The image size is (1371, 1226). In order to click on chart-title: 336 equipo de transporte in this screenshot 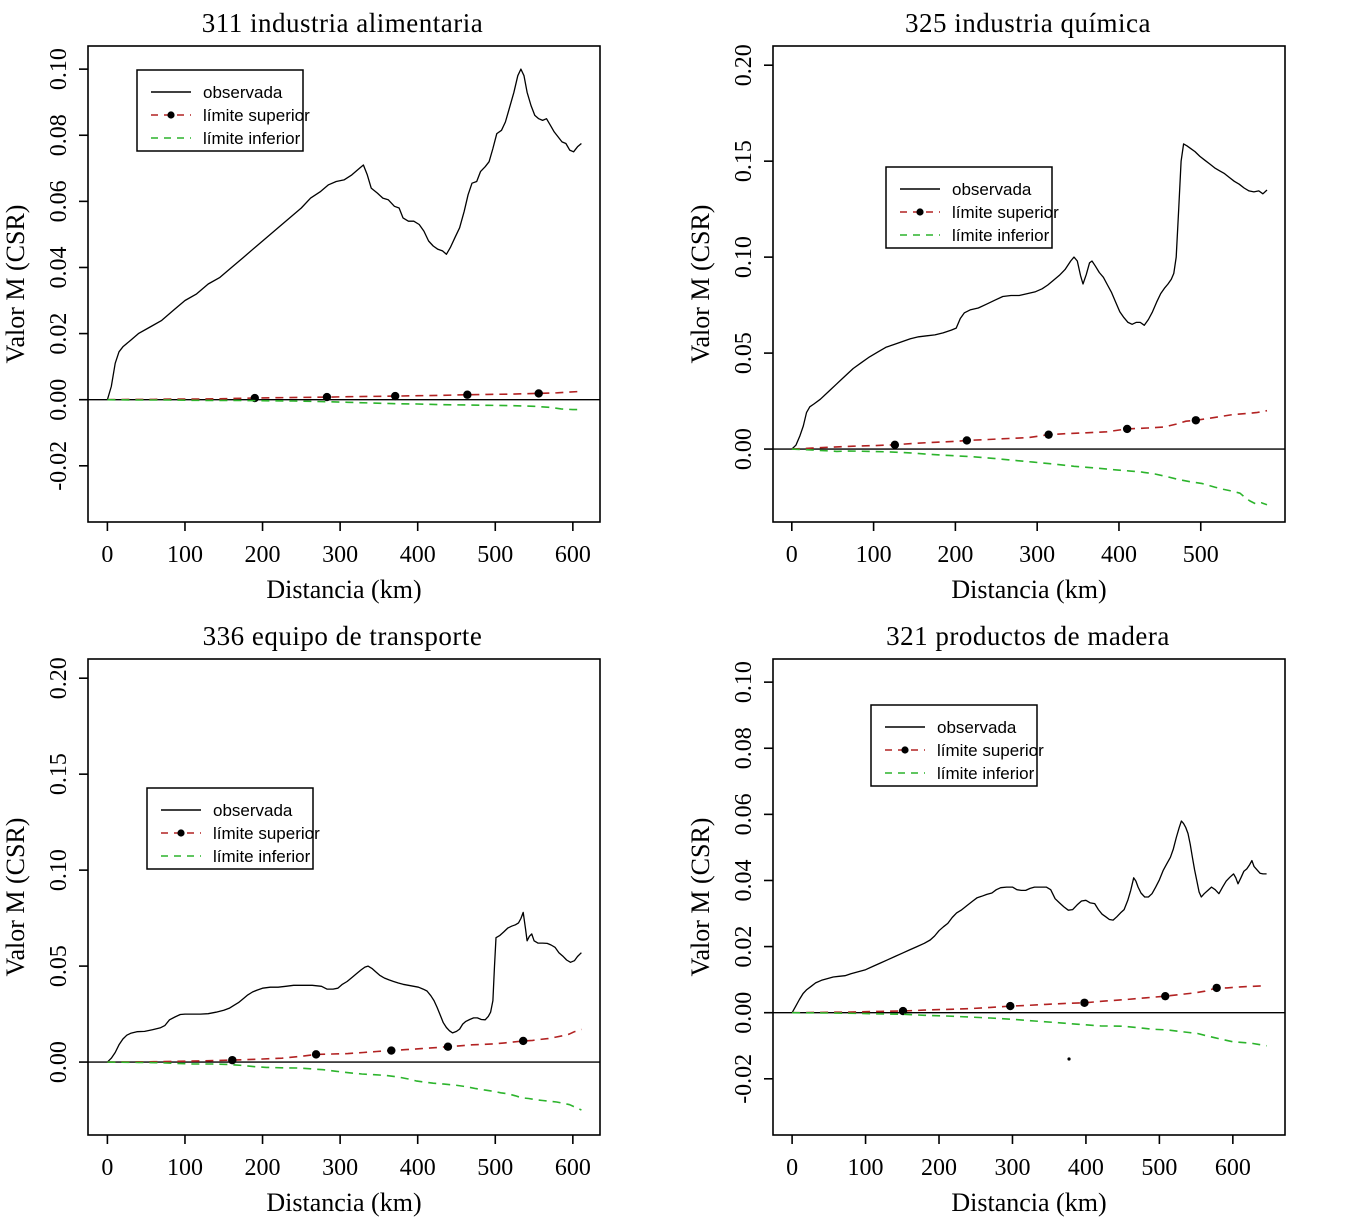, I will do `click(342, 636)`.